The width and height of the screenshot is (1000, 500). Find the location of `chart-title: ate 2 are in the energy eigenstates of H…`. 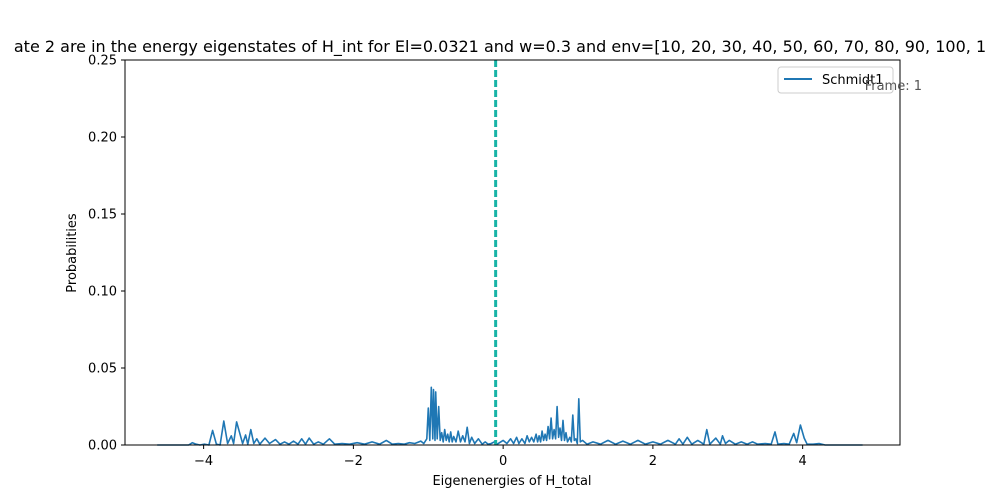

chart-title: ate 2 are in the energy eigenstates of H… is located at coordinates (500, 47).